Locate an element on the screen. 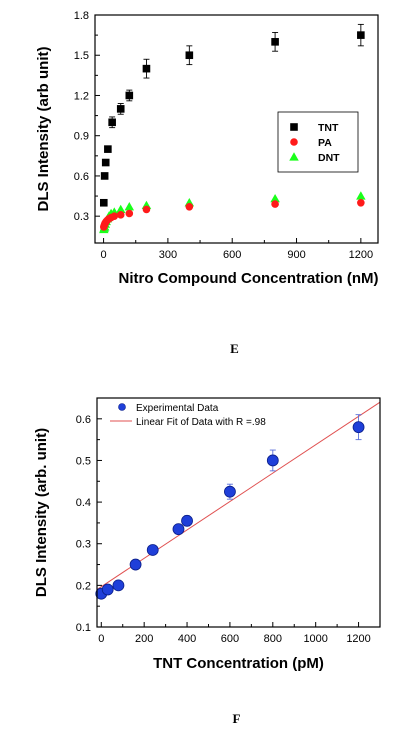  panel-label-f: F is located at coordinates (237, 718).